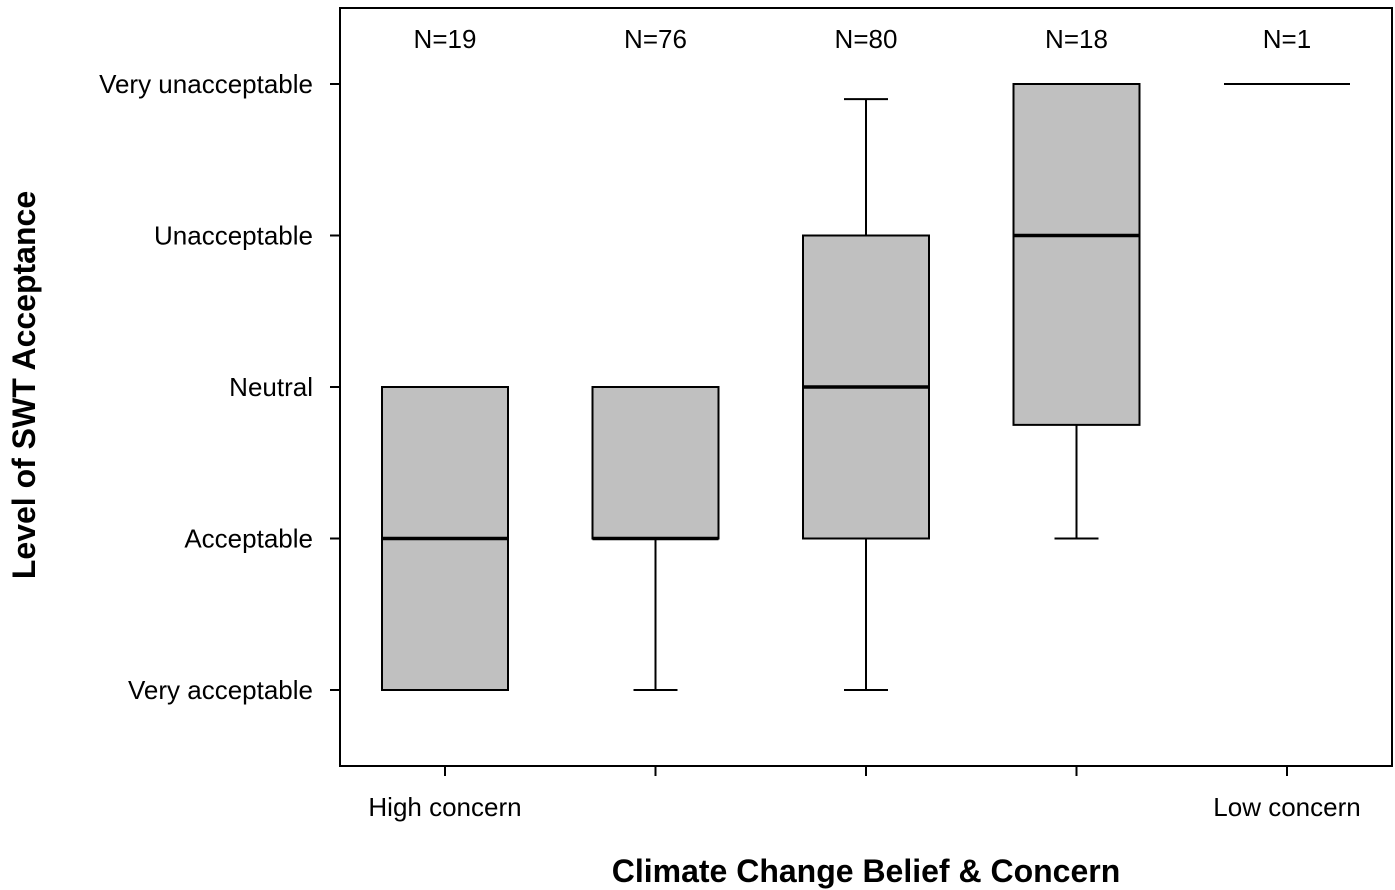 This screenshot has height=890, width=1395. Describe the element at coordinates (233, 236) in the screenshot. I see `y-tick-label-3: Unacceptable` at that location.